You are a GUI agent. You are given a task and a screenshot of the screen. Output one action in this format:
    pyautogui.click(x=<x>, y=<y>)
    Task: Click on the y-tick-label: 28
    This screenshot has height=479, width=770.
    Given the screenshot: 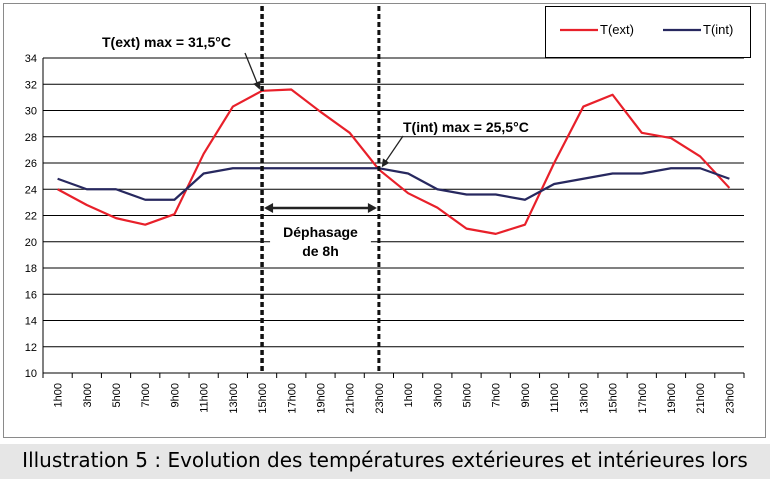 What is the action you would take?
    pyautogui.click(x=31, y=138)
    